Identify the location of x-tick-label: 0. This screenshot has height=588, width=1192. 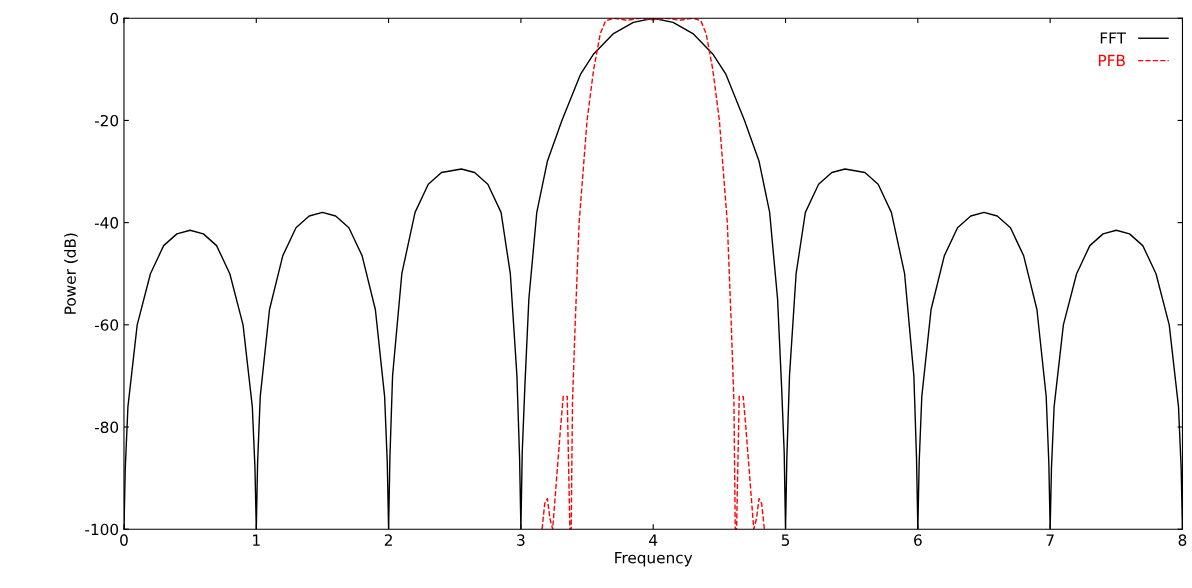
(124, 540).